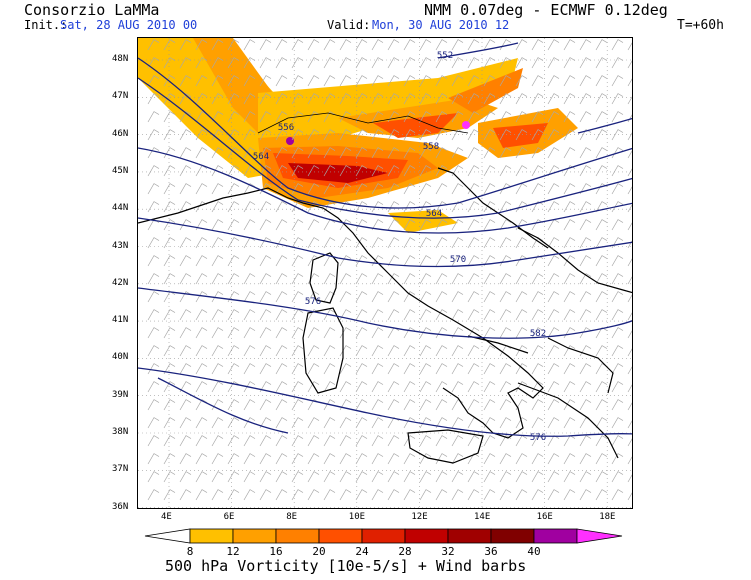 This screenshot has width=751, height=580. What do you see at coordinates (120, 59) in the screenshot?
I see `lat-tick-label: 48N` at bounding box center [120, 59].